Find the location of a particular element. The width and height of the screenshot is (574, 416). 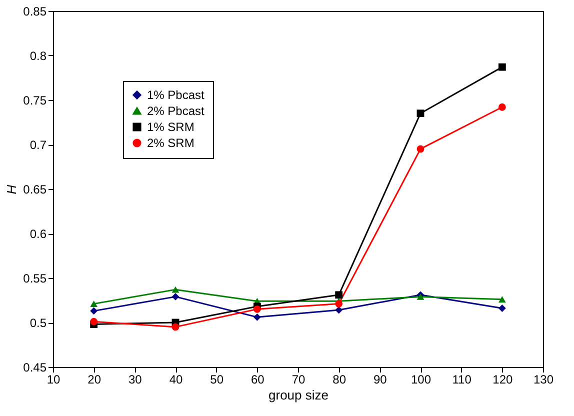

x-tick-label: 120 is located at coordinates (502, 379).